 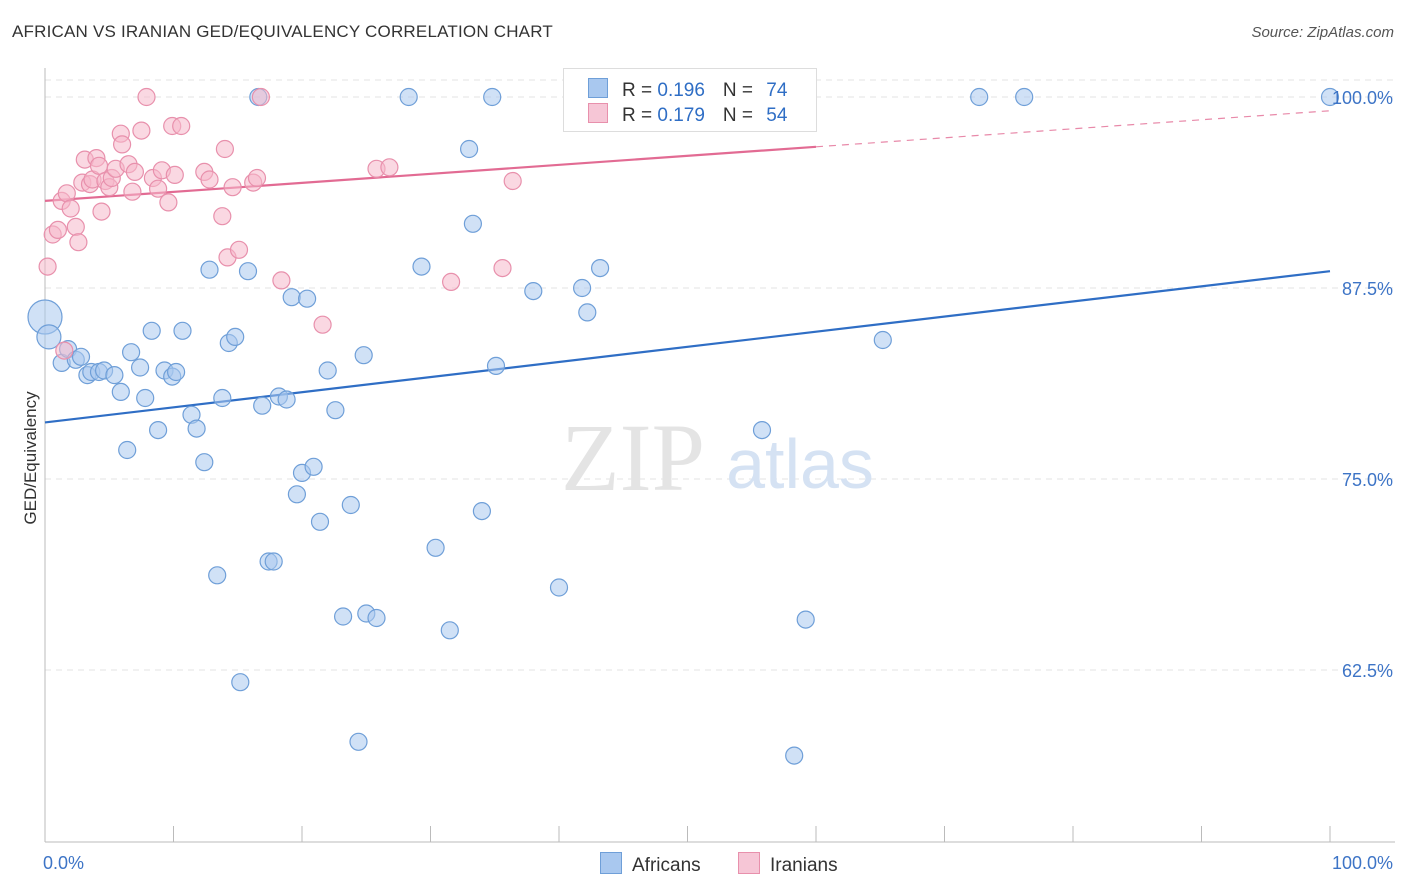 What do you see at coordinates (382, 223) in the screenshot?
I see `series-iranians-points` at bounding box center [382, 223].